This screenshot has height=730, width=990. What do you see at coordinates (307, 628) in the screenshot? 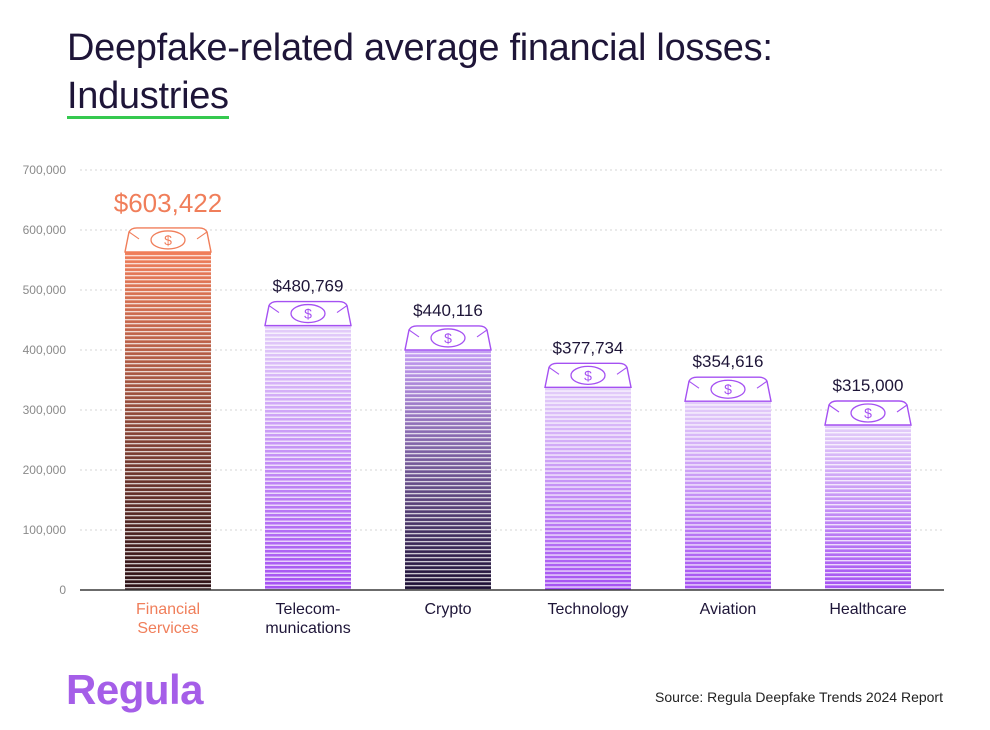
I see `x-tick-label: munications` at bounding box center [307, 628].